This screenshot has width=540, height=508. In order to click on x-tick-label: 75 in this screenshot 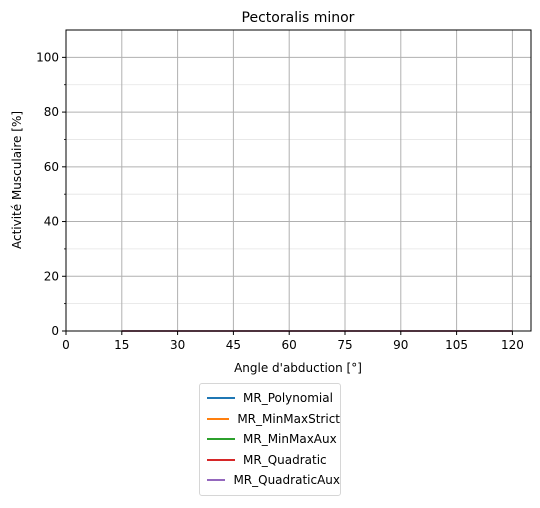, I will do `click(344, 345)`.